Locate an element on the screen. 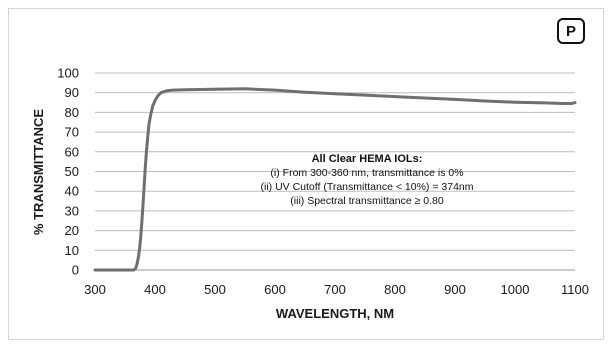 The width and height of the screenshot is (613, 349). y-tick-label: 40 is located at coordinates (72, 191).